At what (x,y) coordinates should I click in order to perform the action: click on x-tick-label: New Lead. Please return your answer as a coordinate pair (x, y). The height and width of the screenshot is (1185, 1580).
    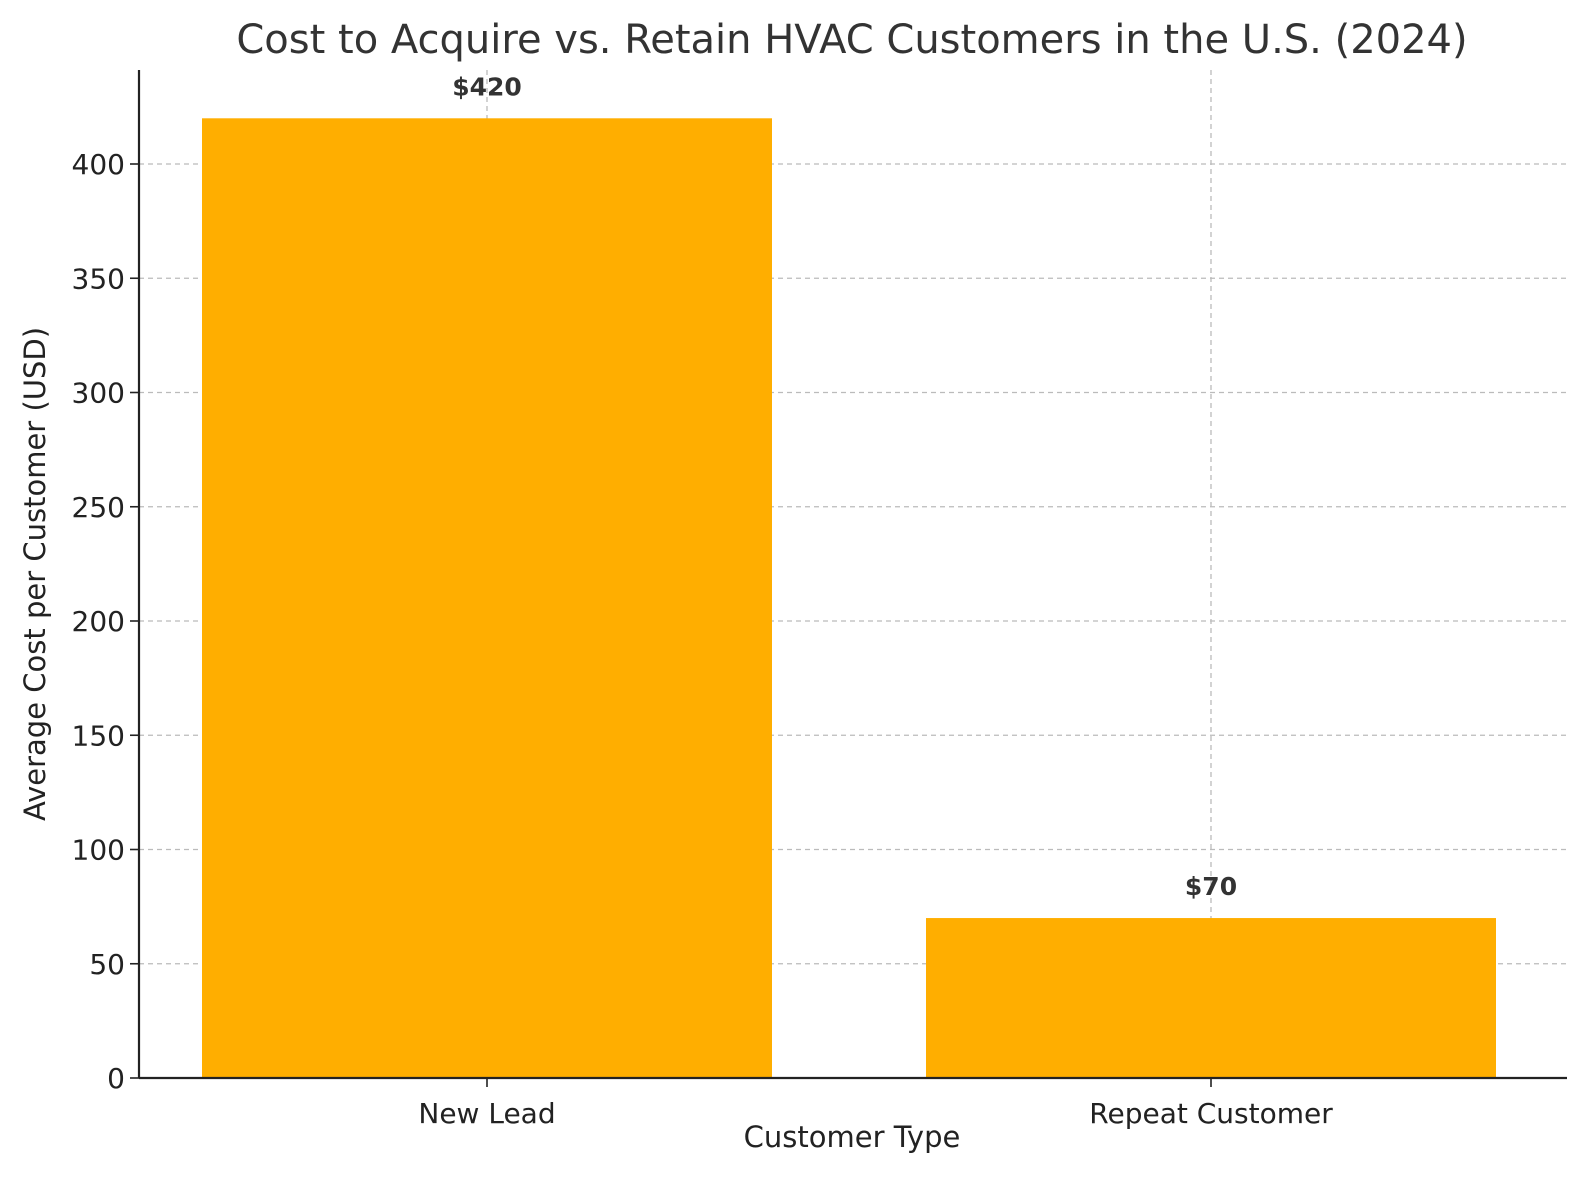
    Looking at the image, I should click on (486, 1113).